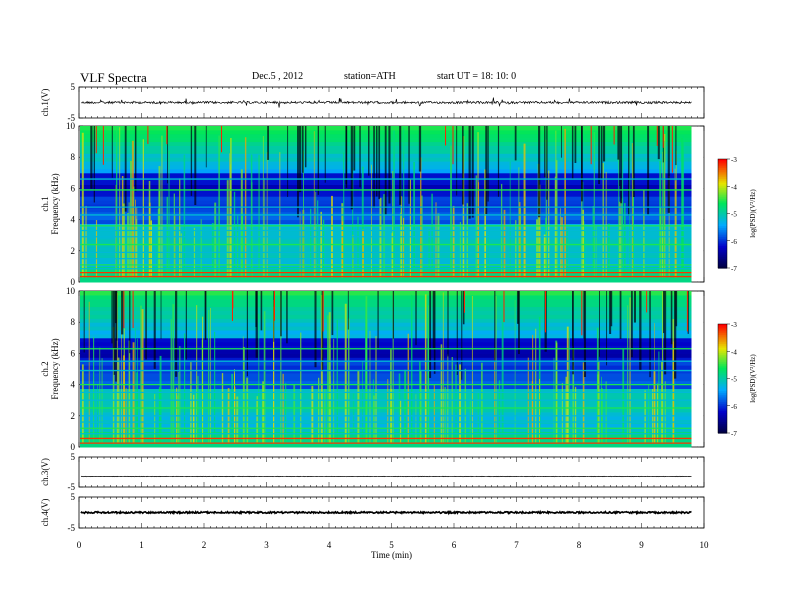 The height and width of the screenshot is (612, 792). What do you see at coordinates (113, 77) in the screenshot?
I see `chart-title: VLF Spectra` at bounding box center [113, 77].